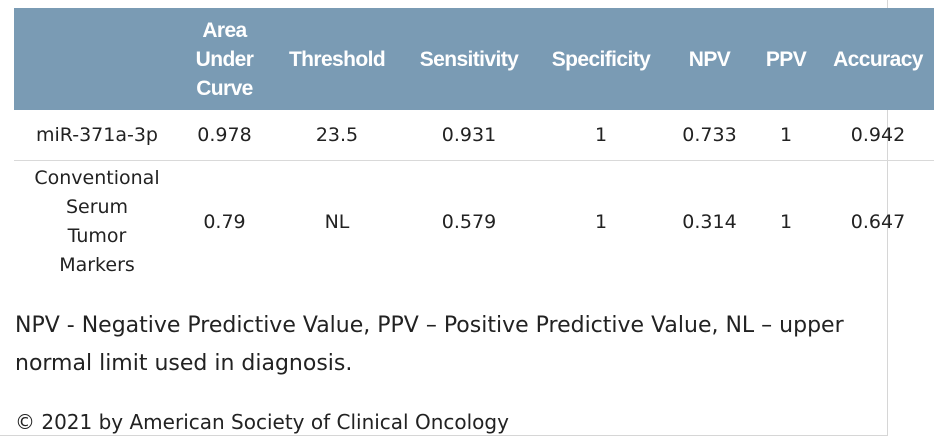 This screenshot has width=936, height=448. Describe the element at coordinates (337, 59) in the screenshot. I see `header-threshold: Threshold` at that location.